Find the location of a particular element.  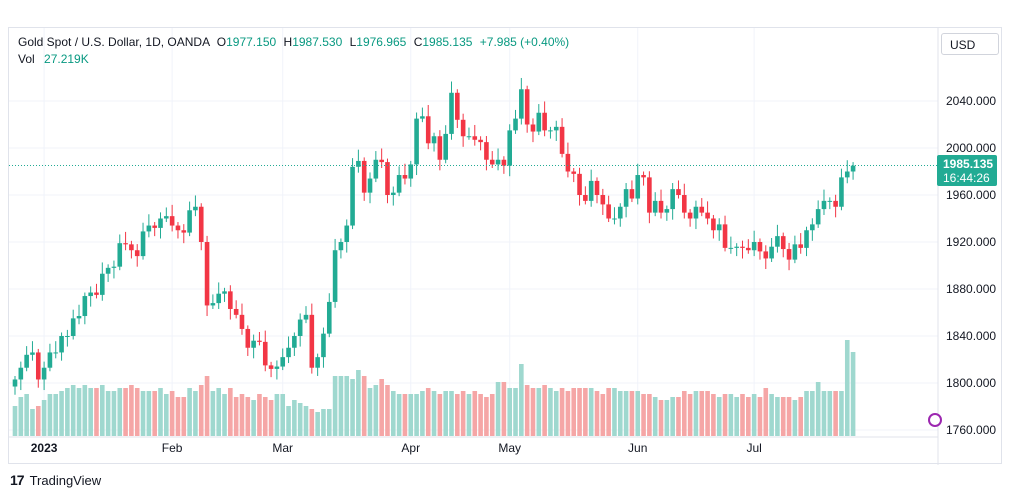

volume-label: Vol is located at coordinates (26, 59).